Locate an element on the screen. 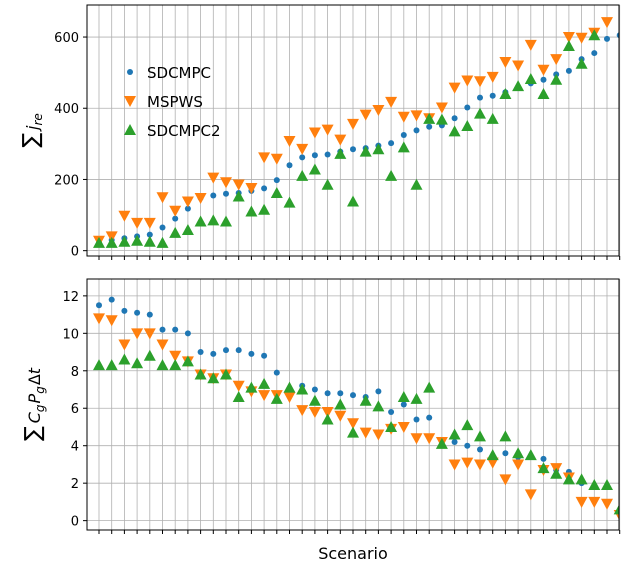 The image size is (632, 572). legend-label-sdcmpc: SDCMPC is located at coordinates (179, 73).